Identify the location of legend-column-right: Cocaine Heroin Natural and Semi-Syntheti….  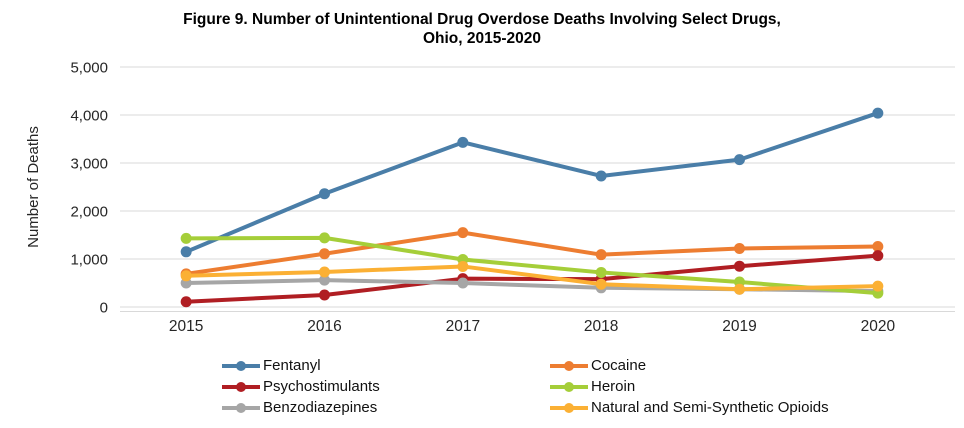
(689, 388).